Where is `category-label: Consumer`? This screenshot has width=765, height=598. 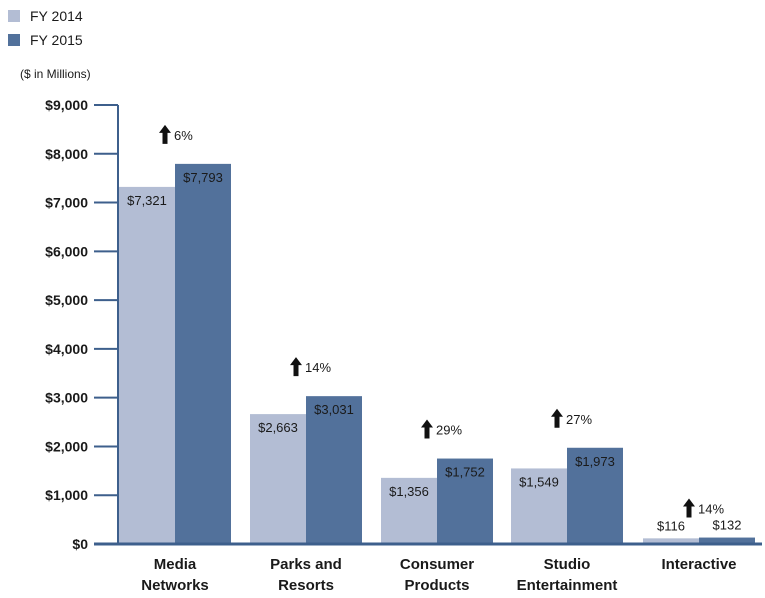
category-label: Consumer is located at coordinates (437, 564).